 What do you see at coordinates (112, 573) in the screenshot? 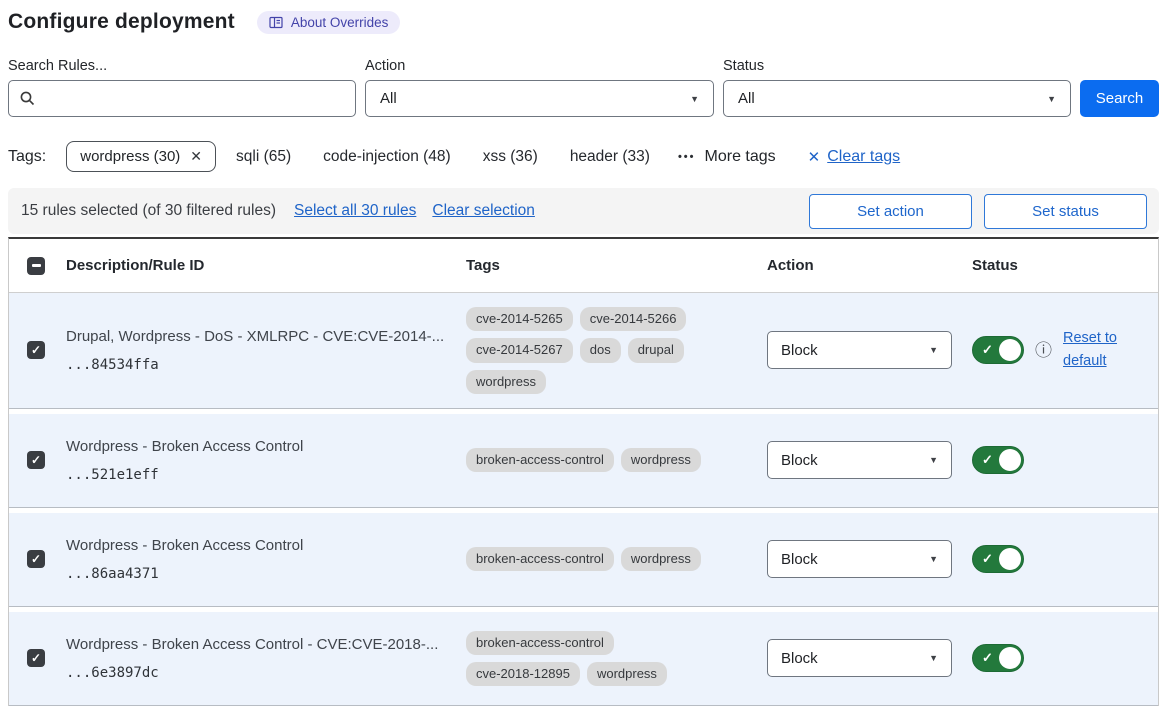
I see `rule-id: ...86aa4371` at bounding box center [112, 573].